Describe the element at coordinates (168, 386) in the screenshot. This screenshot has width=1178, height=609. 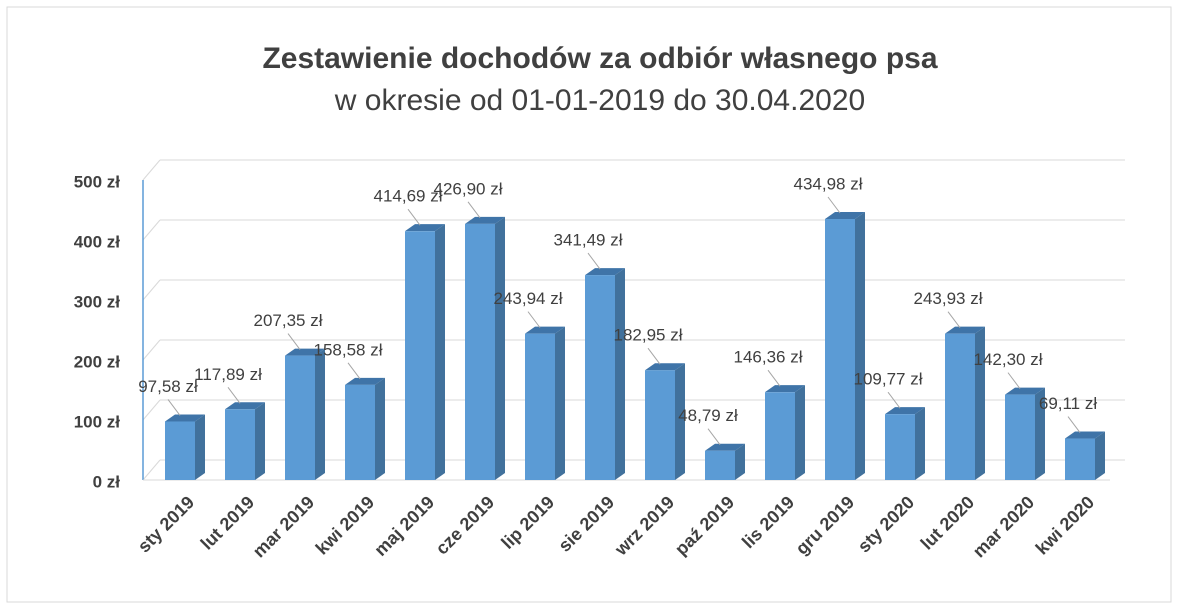
I see `value-label: 97,58 zł` at that location.